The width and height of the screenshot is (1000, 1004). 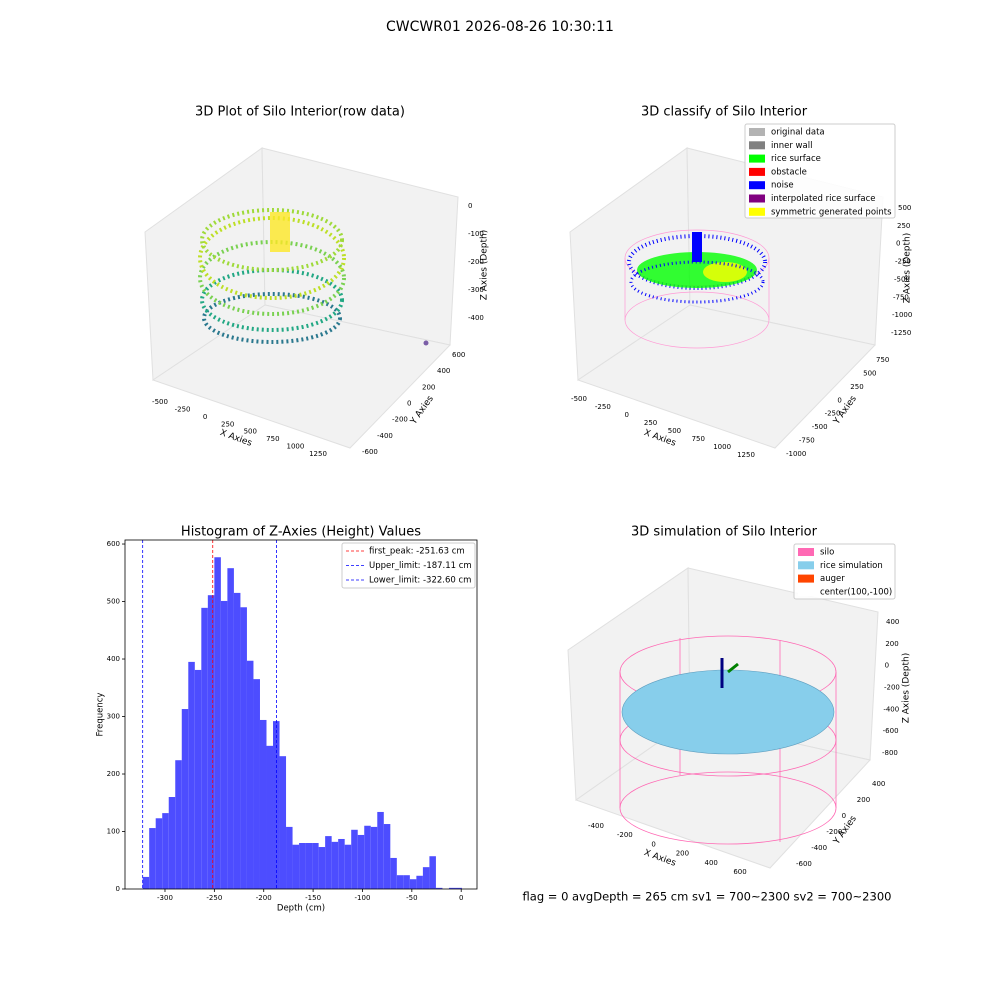 What do you see at coordinates (500, 27) in the screenshot?
I see `suptitle: CWCWR01 2026-08-26 10:30:11` at bounding box center [500, 27].